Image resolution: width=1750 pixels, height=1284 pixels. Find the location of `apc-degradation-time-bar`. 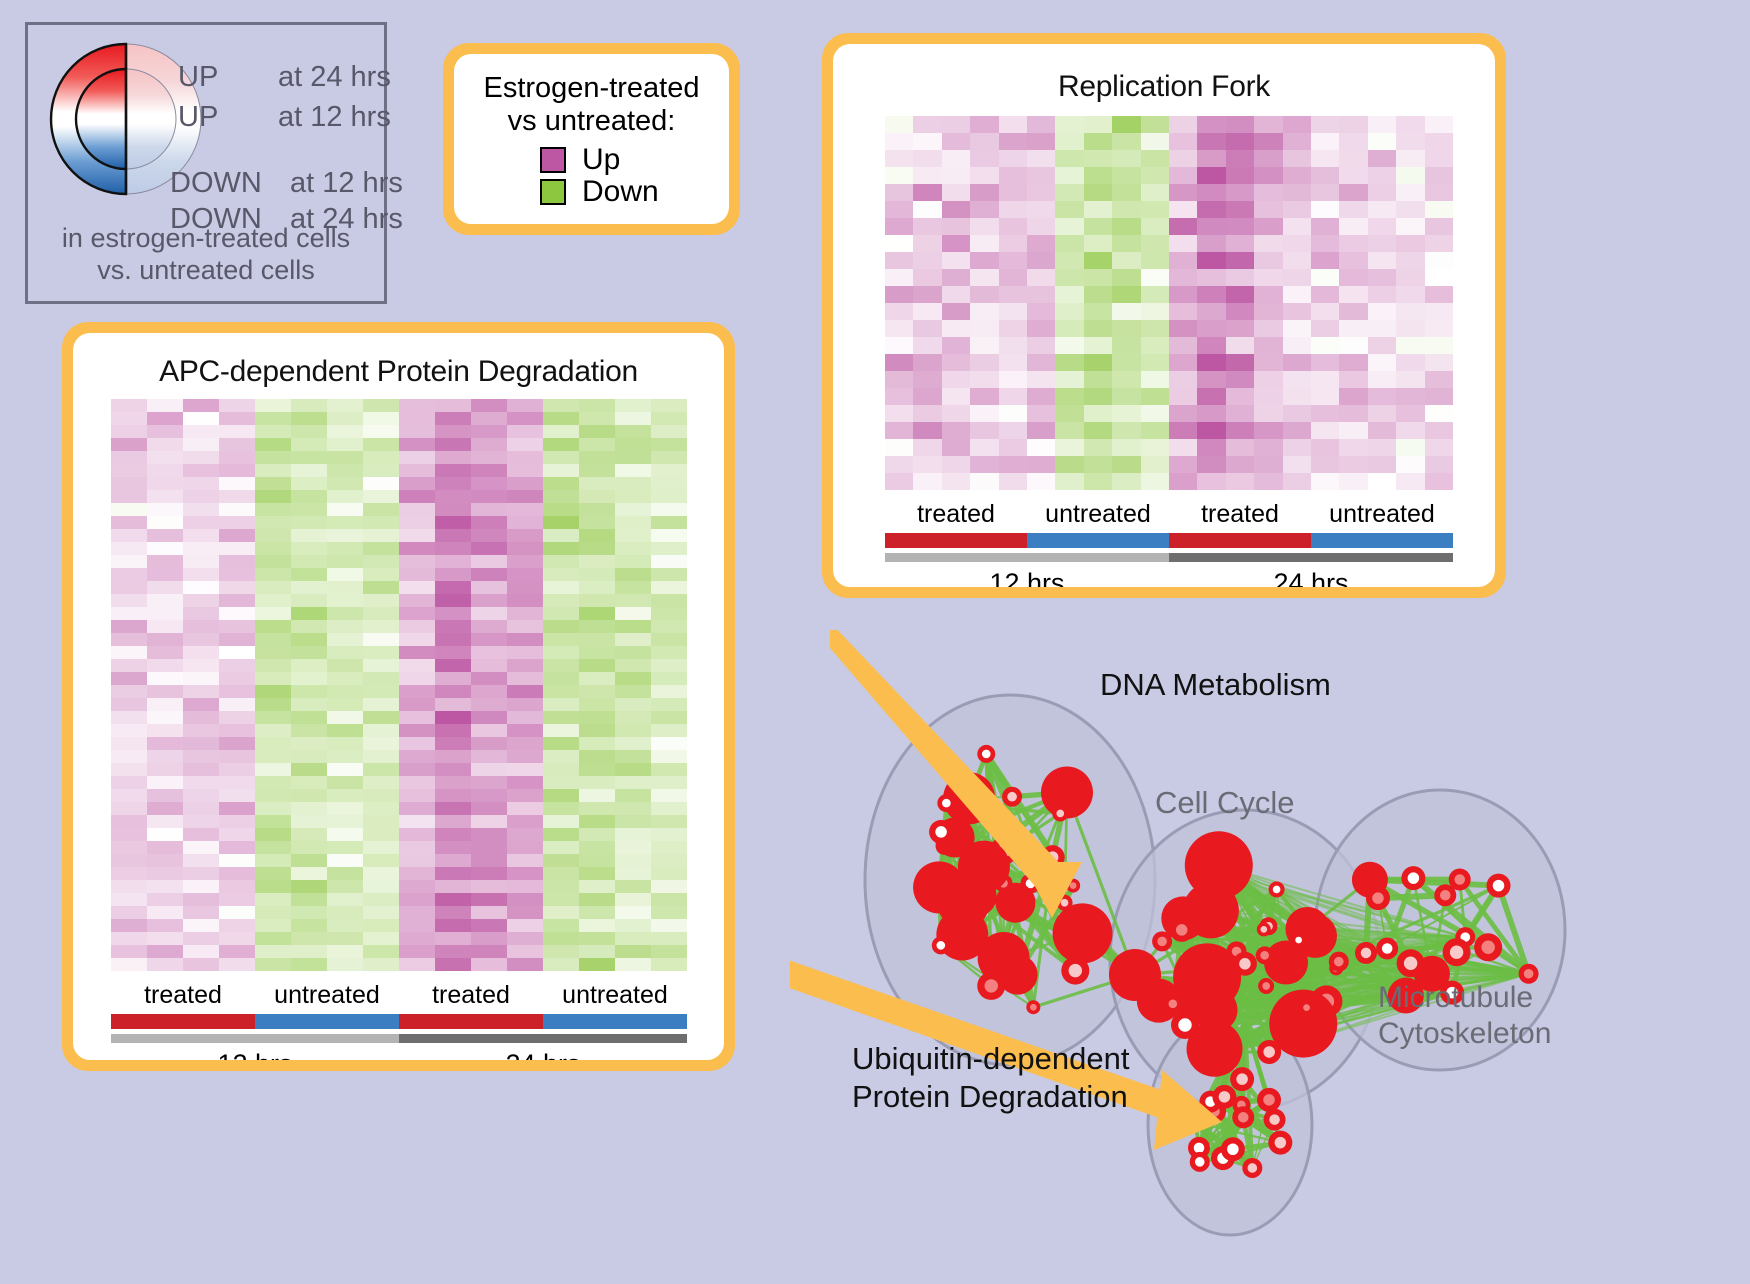

apc-degradation-time-bar is located at coordinates (399, 1038).